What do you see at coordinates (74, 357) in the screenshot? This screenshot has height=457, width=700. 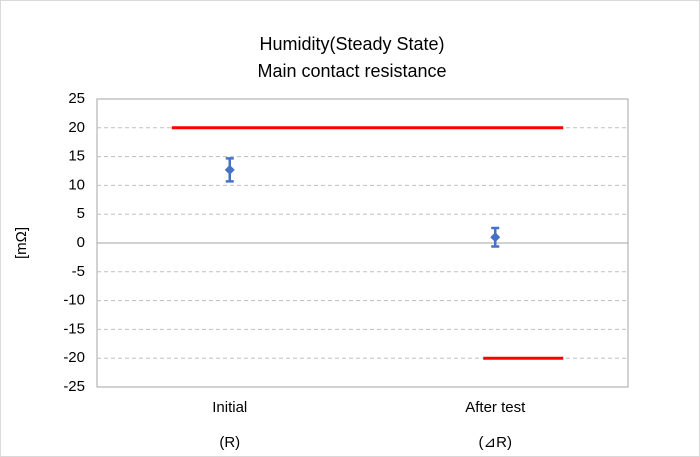 I see `y-tick-label: -20` at bounding box center [74, 357].